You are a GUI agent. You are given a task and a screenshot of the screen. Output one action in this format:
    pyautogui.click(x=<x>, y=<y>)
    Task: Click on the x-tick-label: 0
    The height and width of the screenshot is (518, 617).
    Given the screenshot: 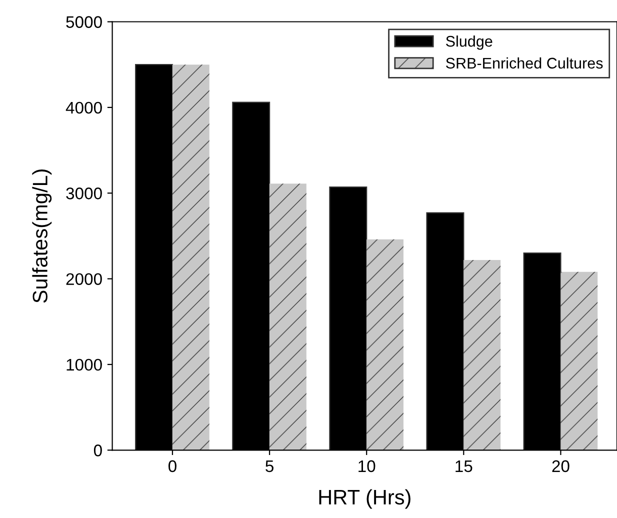 What is the action you would take?
    pyautogui.click(x=172, y=466)
    